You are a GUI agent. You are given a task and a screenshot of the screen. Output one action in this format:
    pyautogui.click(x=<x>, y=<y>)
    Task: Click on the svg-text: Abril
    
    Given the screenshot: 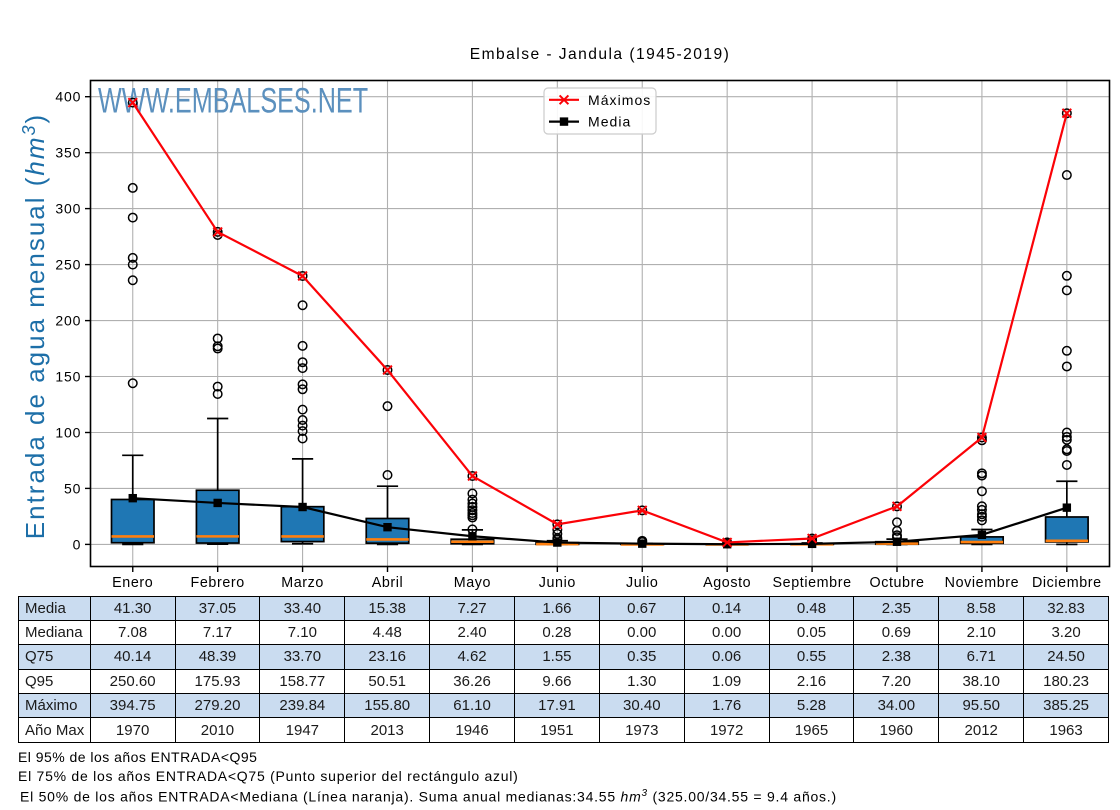 What is the action you would take?
    pyautogui.click(x=388, y=583)
    